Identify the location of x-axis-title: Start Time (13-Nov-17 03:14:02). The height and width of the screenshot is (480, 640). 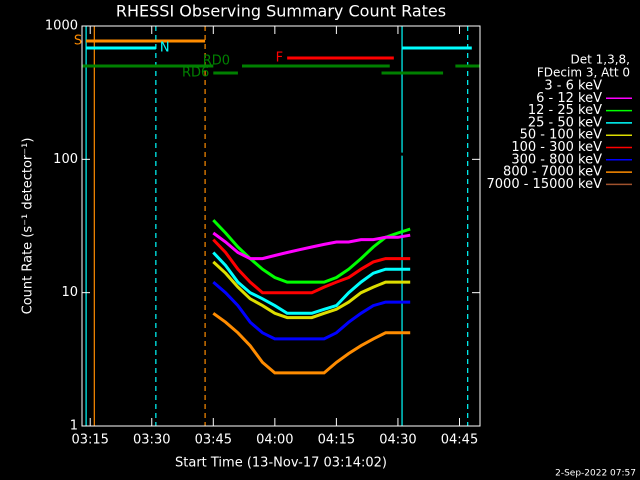
(281, 463).